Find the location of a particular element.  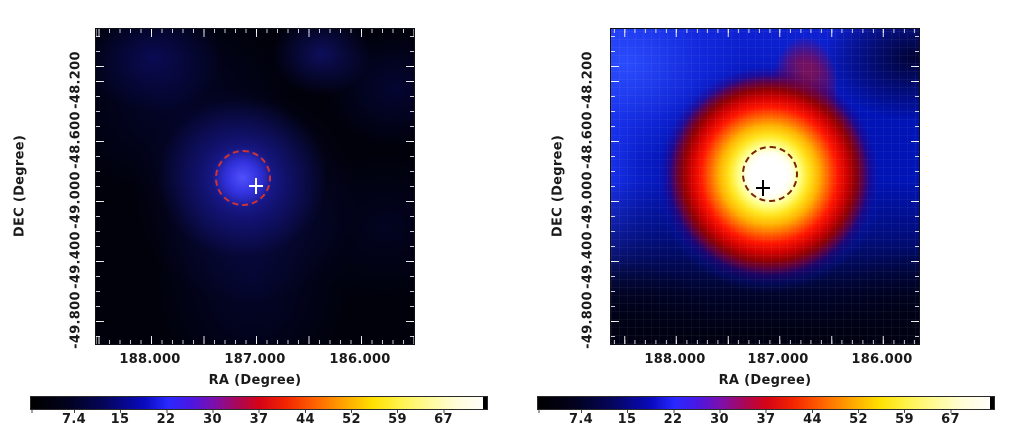

right-colorbar-ticks is located at coordinates (766, 411).